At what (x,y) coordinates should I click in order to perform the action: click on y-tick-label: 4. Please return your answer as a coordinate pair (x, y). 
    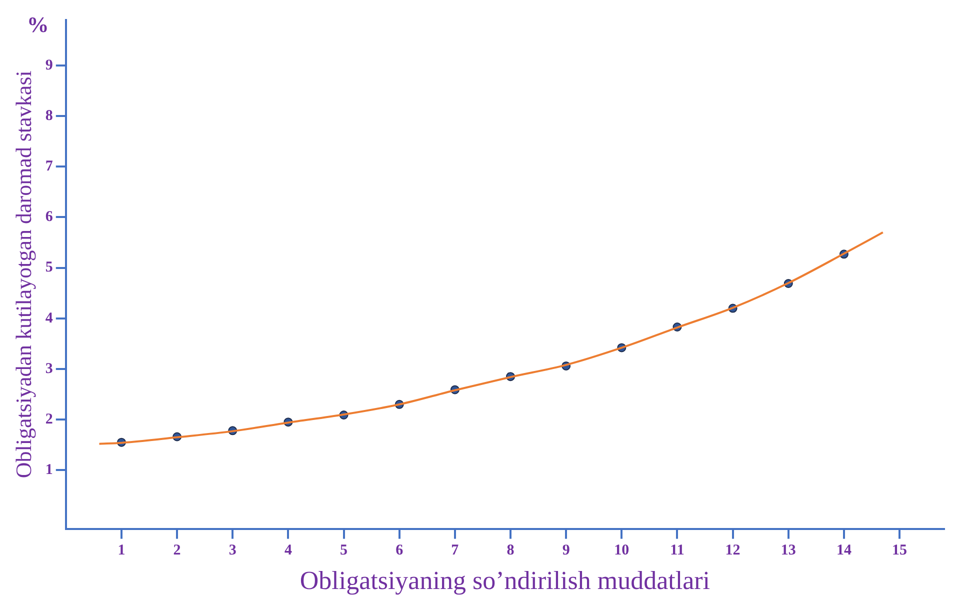
    Looking at the image, I should click on (49, 318).